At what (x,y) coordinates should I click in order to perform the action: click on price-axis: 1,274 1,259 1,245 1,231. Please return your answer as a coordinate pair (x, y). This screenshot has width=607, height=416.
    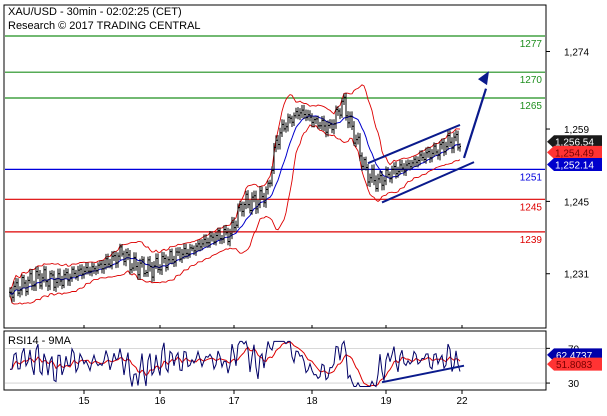
    Looking at the image, I should click on (567, 164).